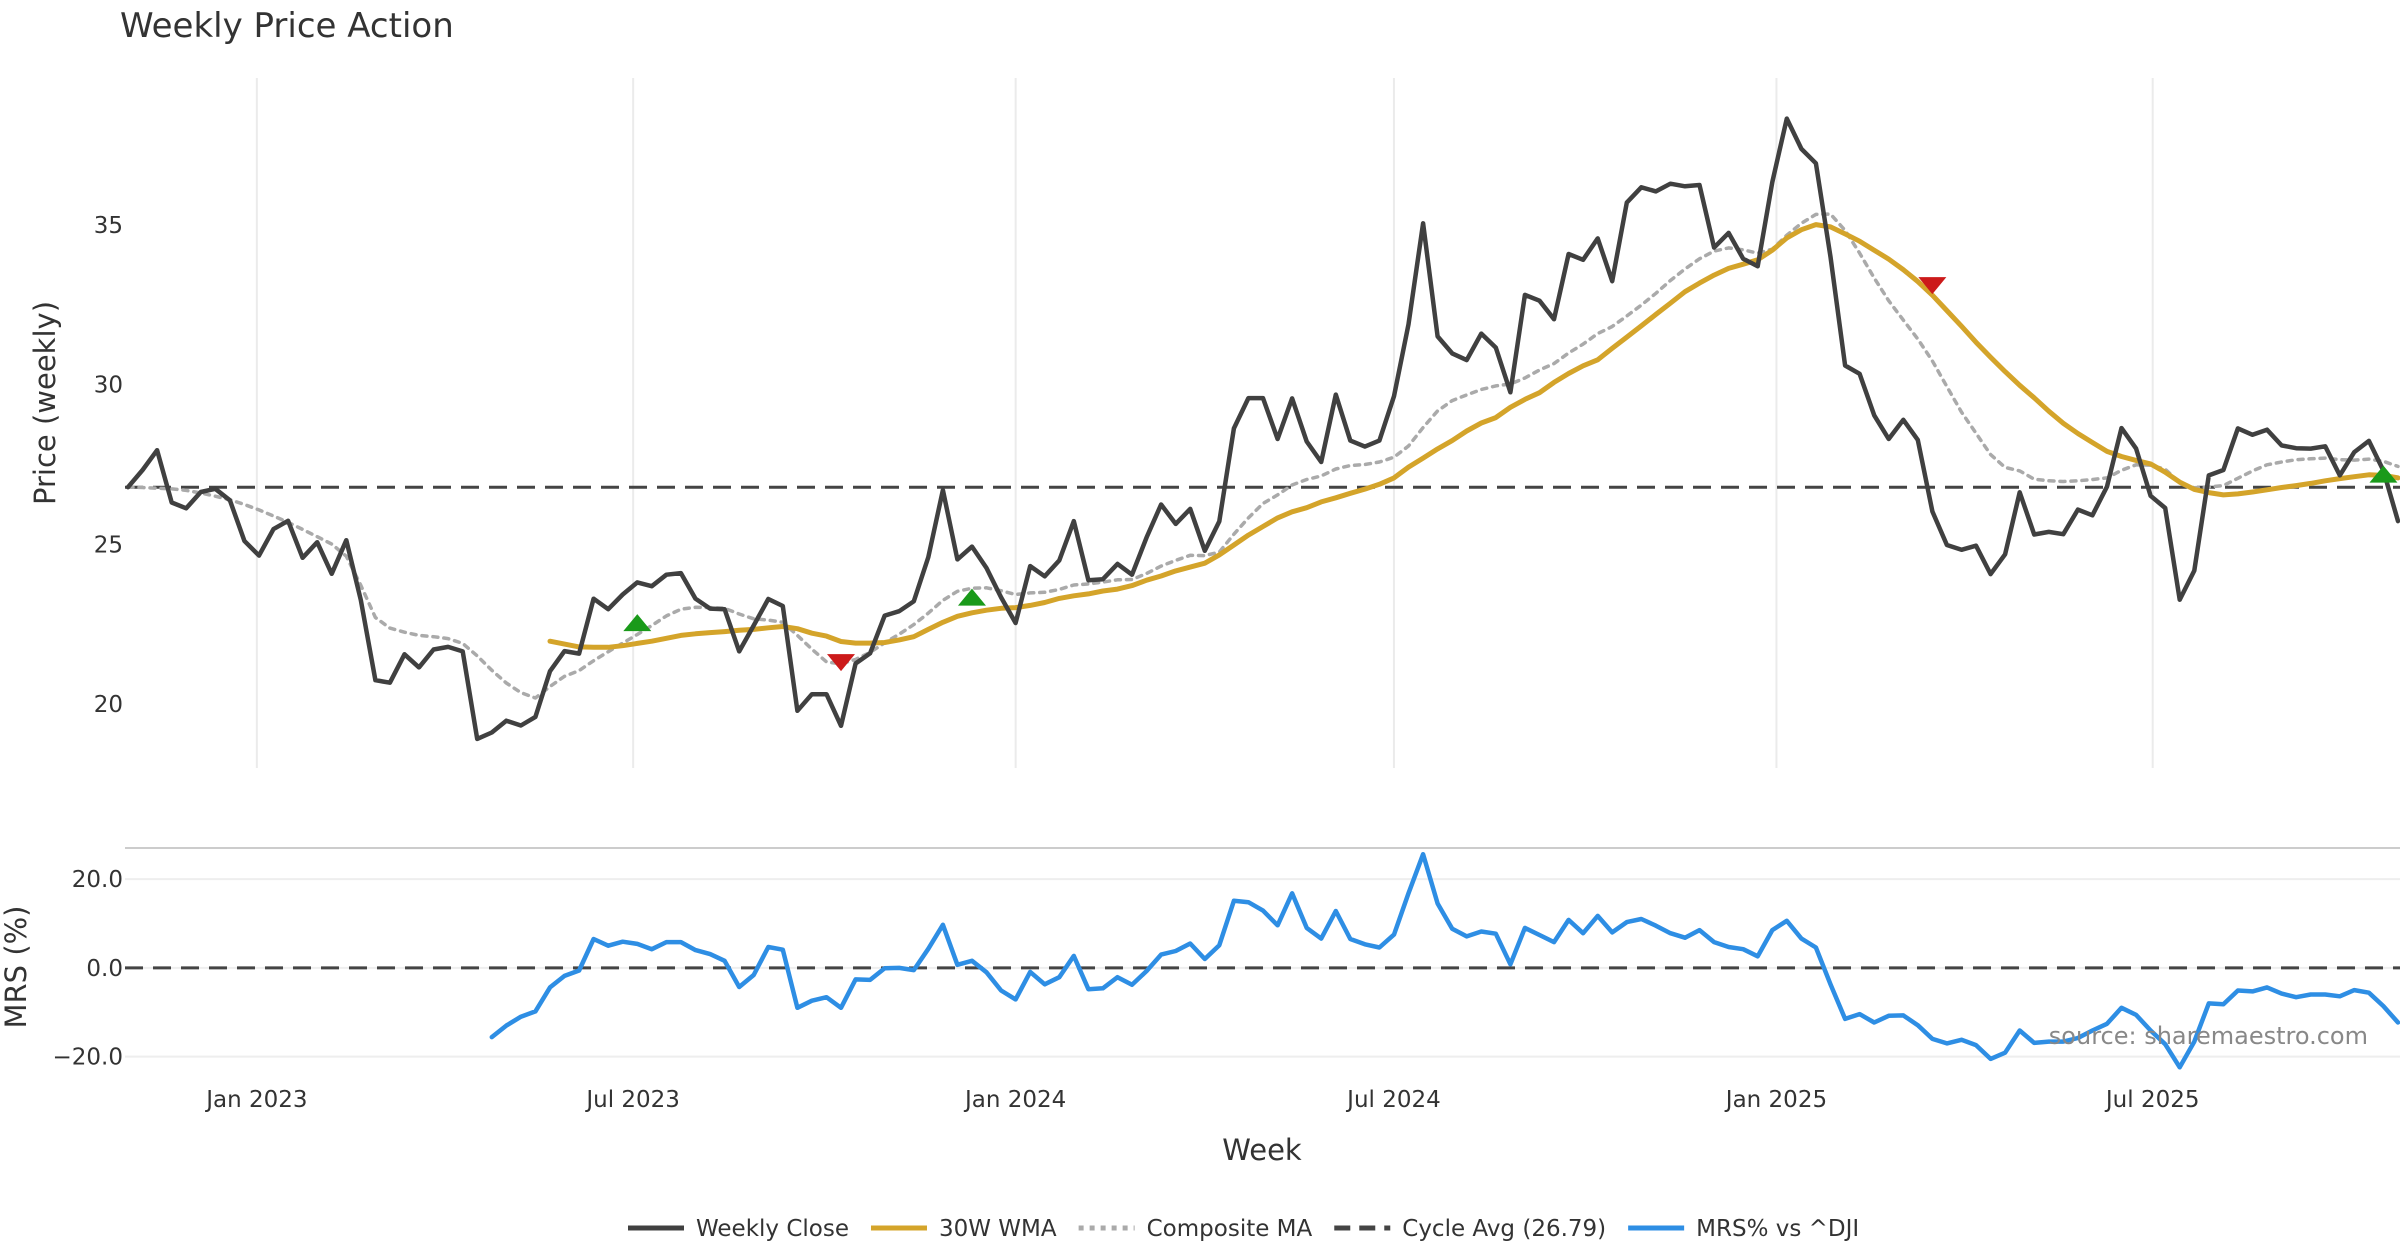 This screenshot has width=2400, height=1260. What do you see at coordinates (1775, 1100) in the screenshot?
I see `x-tick-label: Jan 2025` at bounding box center [1775, 1100].